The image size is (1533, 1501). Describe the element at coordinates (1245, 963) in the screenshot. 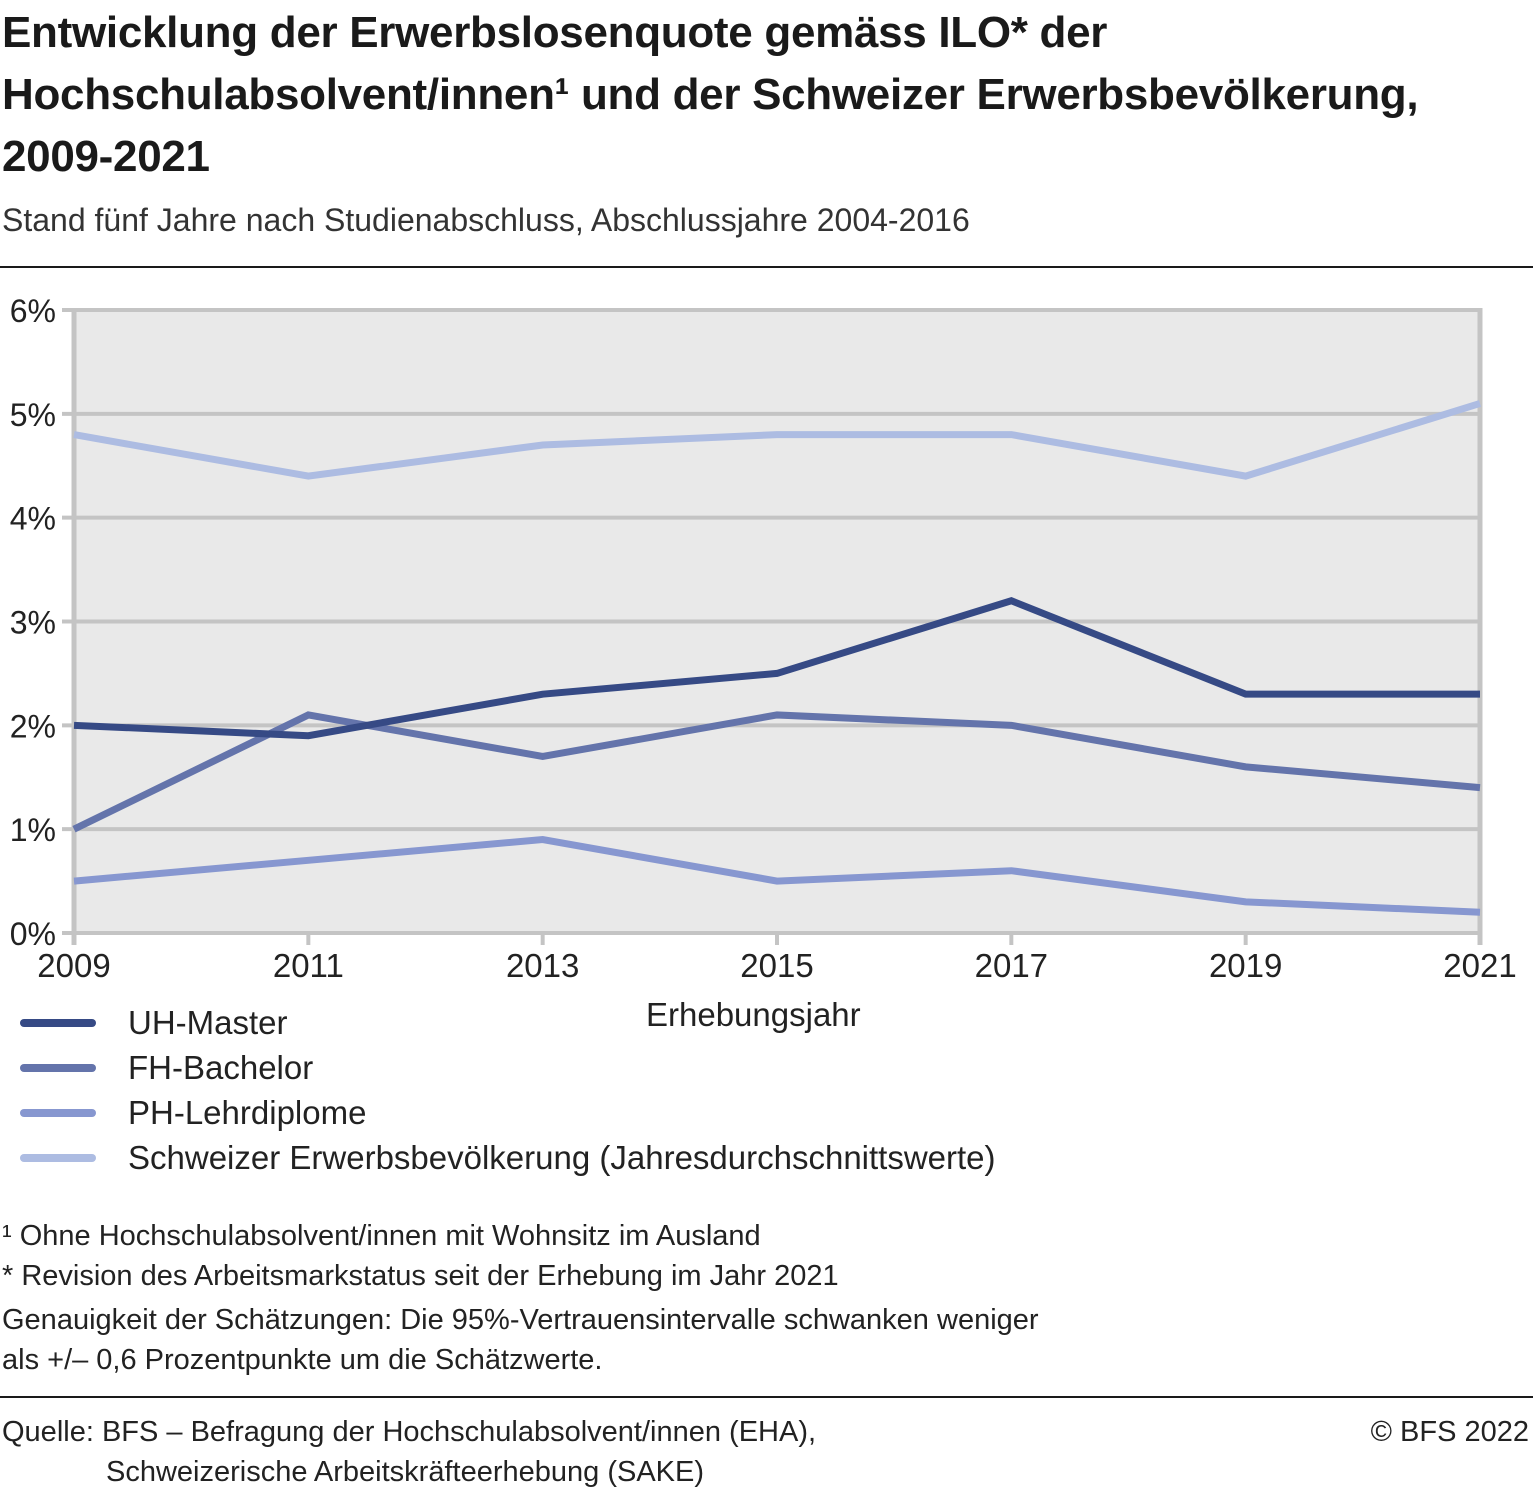

I see `x-tick-label: 2019` at that location.